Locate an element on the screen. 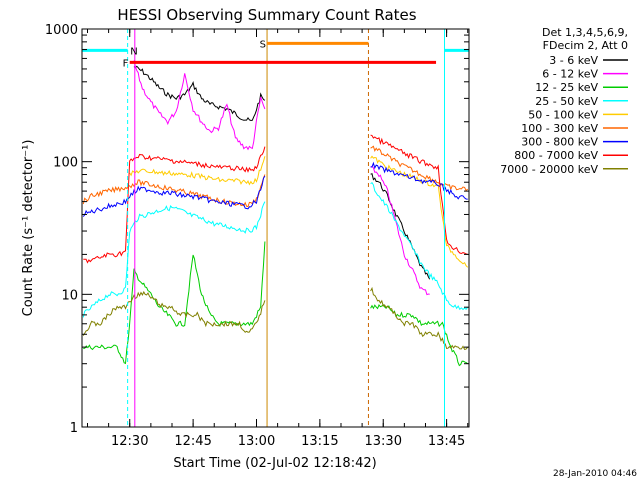 The image size is (640, 480). legend-label-2: 6 - 12 keV is located at coordinates (570, 74).